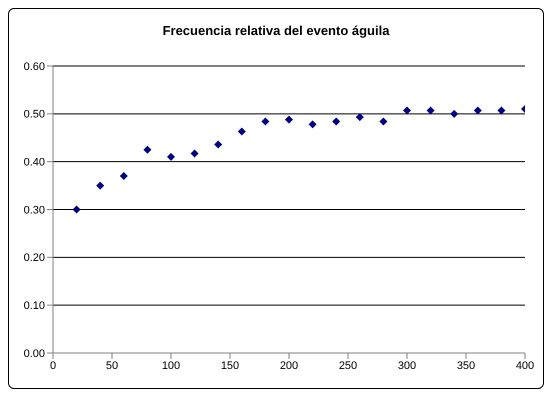 The image size is (550, 397). What do you see at coordinates (112, 366) in the screenshot?
I see `x-tick-label: 50` at bounding box center [112, 366].